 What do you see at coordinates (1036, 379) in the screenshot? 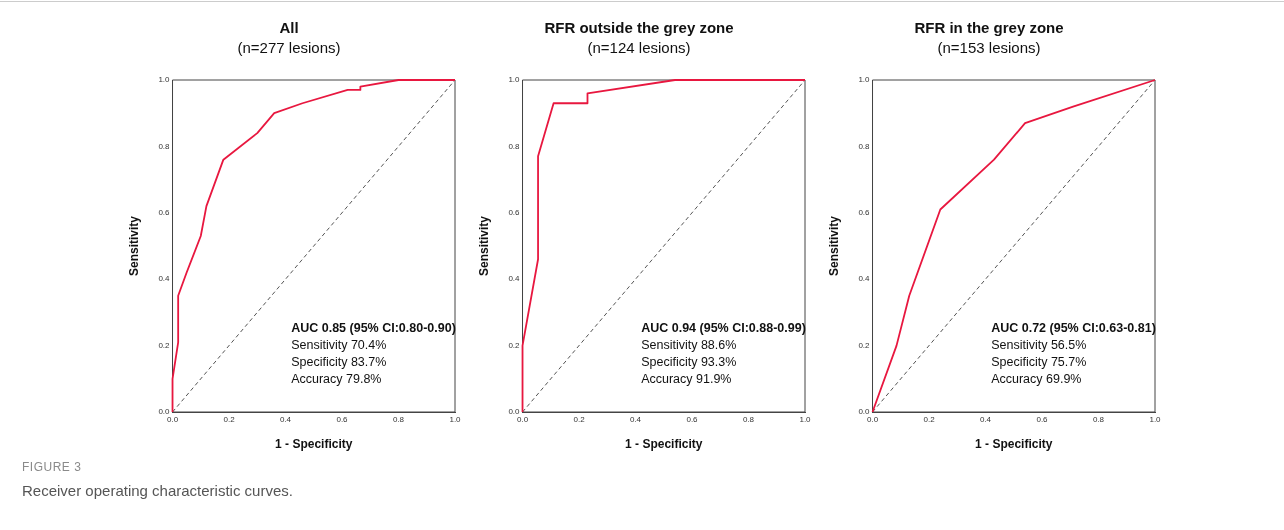
I see `annotation: Accuracy 69.9%` at bounding box center [1036, 379].